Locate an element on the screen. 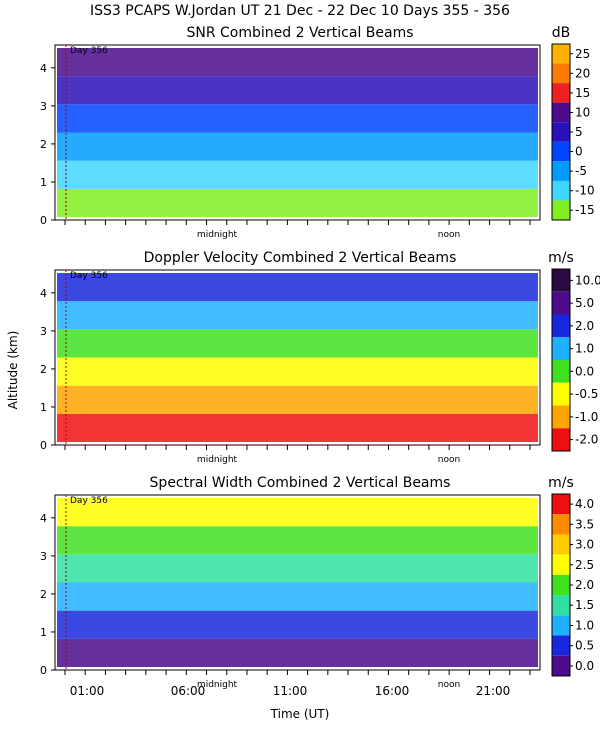  snr-ytick-label: 1 is located at coordinates (43, 182).